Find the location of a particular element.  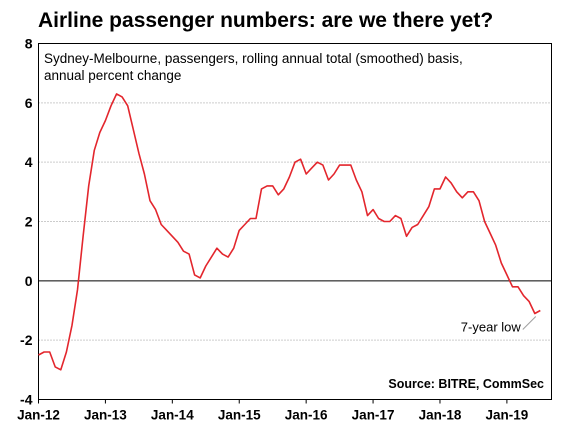

x-tick-label: Jan-17 is located at coordinates (373, 415).